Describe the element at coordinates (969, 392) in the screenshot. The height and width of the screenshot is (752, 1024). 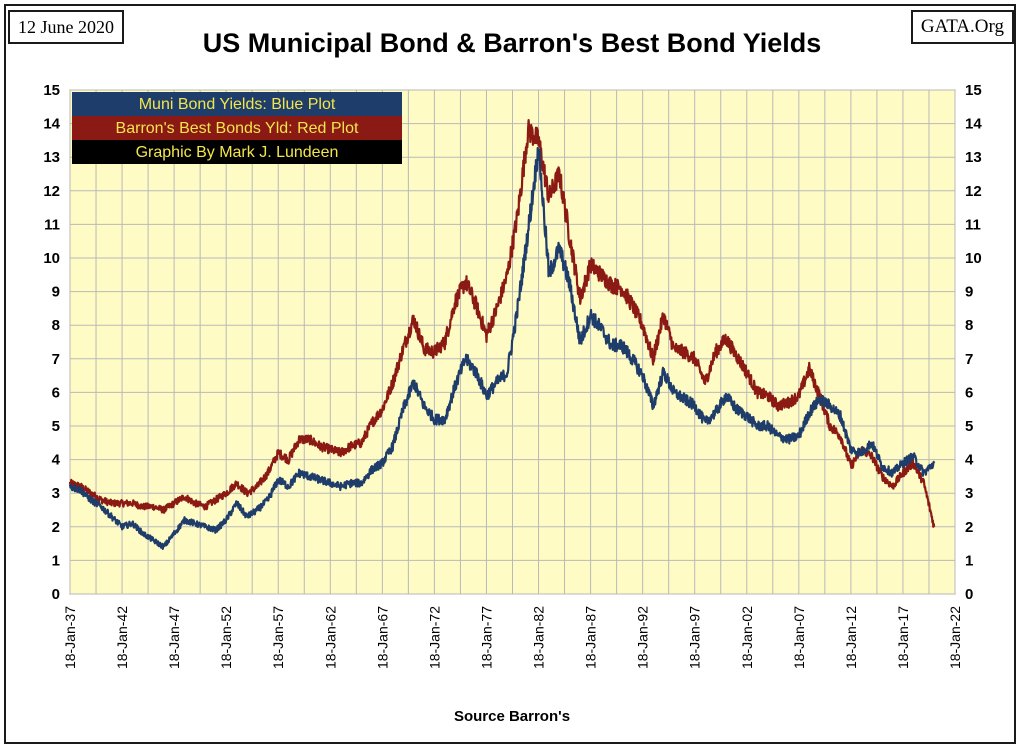
I see `y-tick-label-right: 6` at that location.